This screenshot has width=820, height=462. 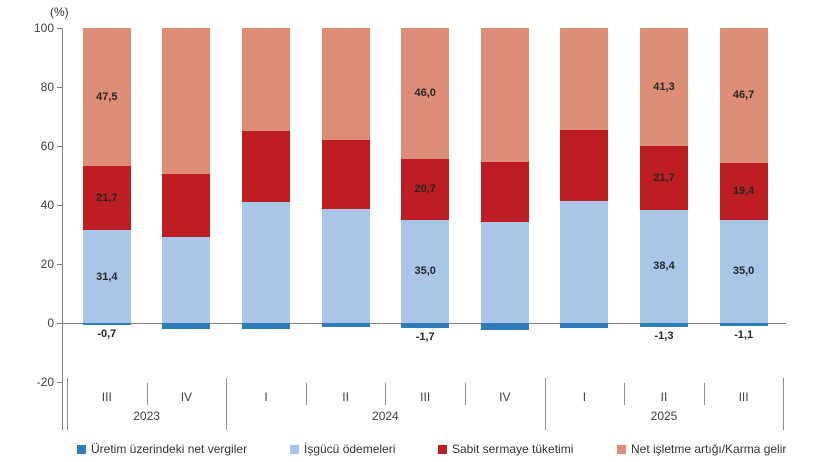 I want to click on x-axis-year-label: 2025, so click(x=664, y=416).